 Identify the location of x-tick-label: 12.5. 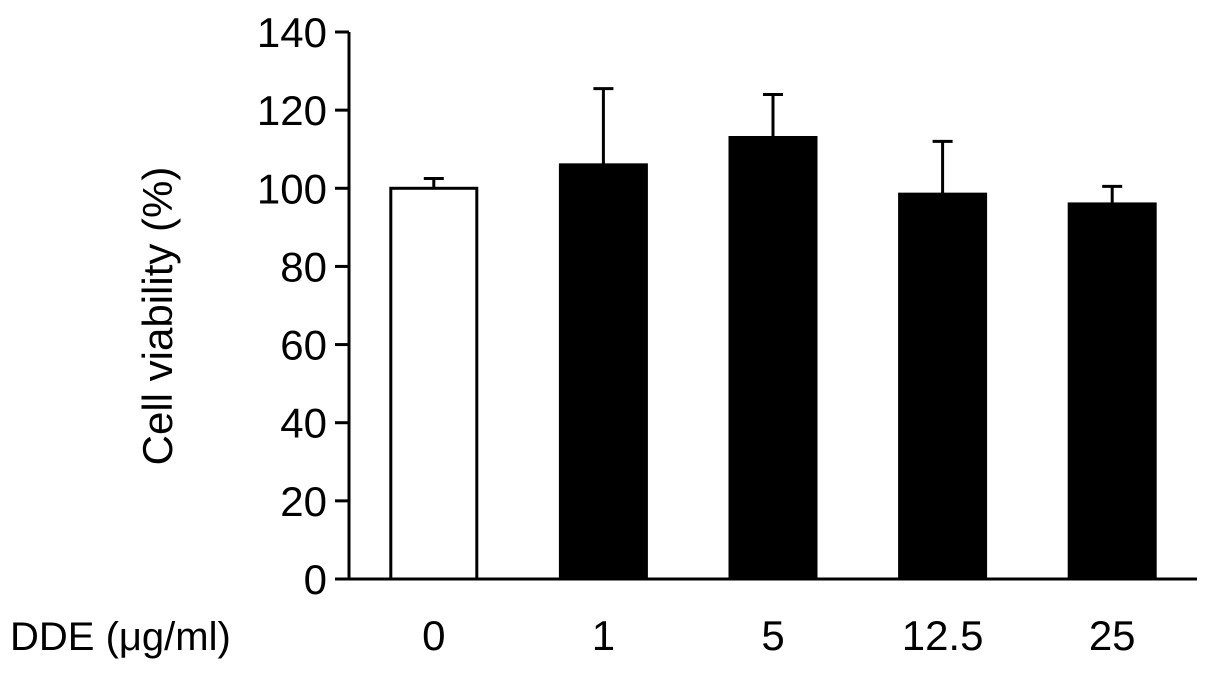
(943, 635).